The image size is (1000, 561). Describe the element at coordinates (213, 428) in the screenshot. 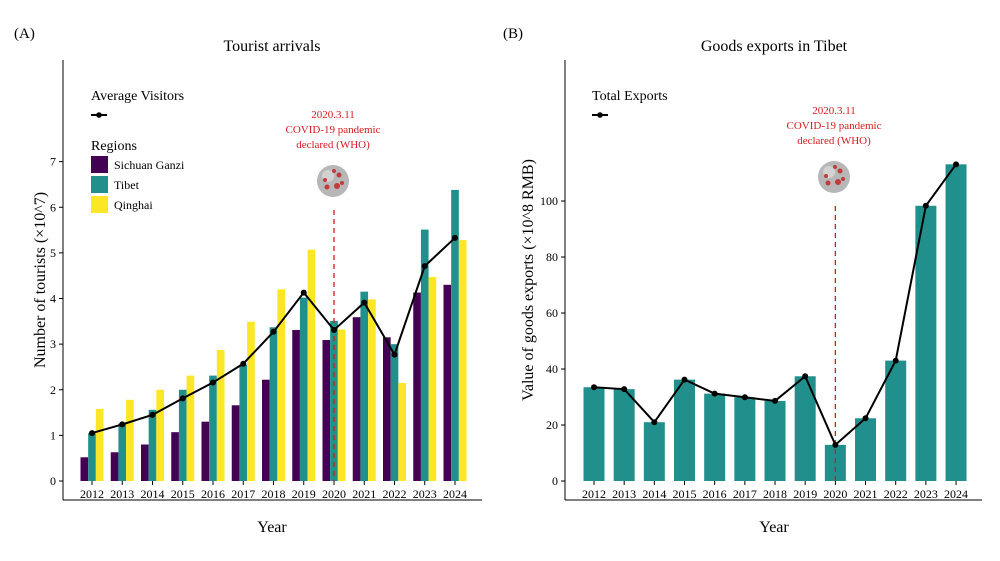

I see `chart-a-bar-tibet-2016` at that location.